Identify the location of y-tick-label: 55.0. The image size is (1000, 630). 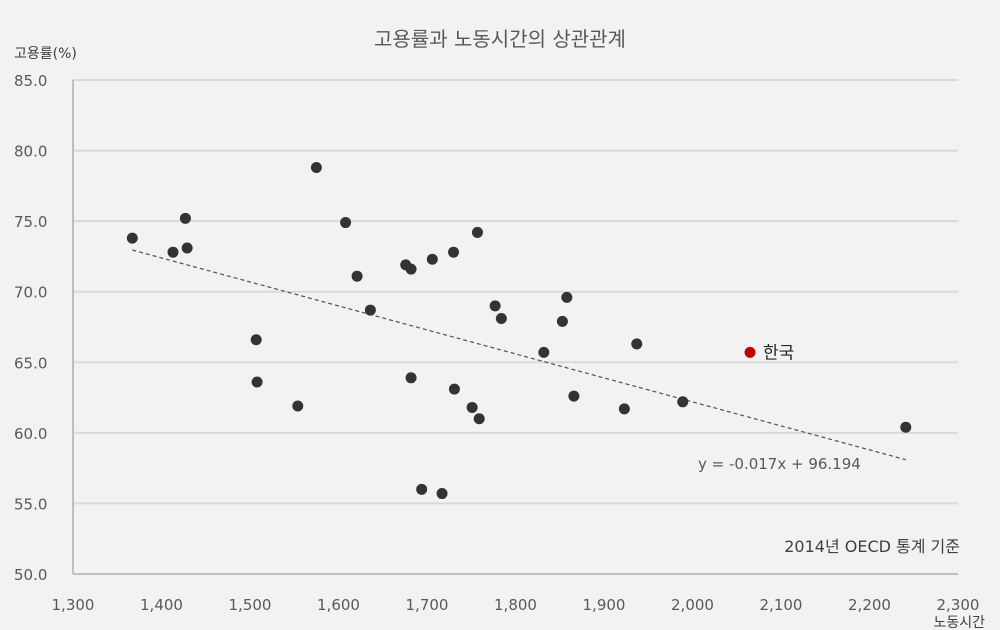
(30, 504).